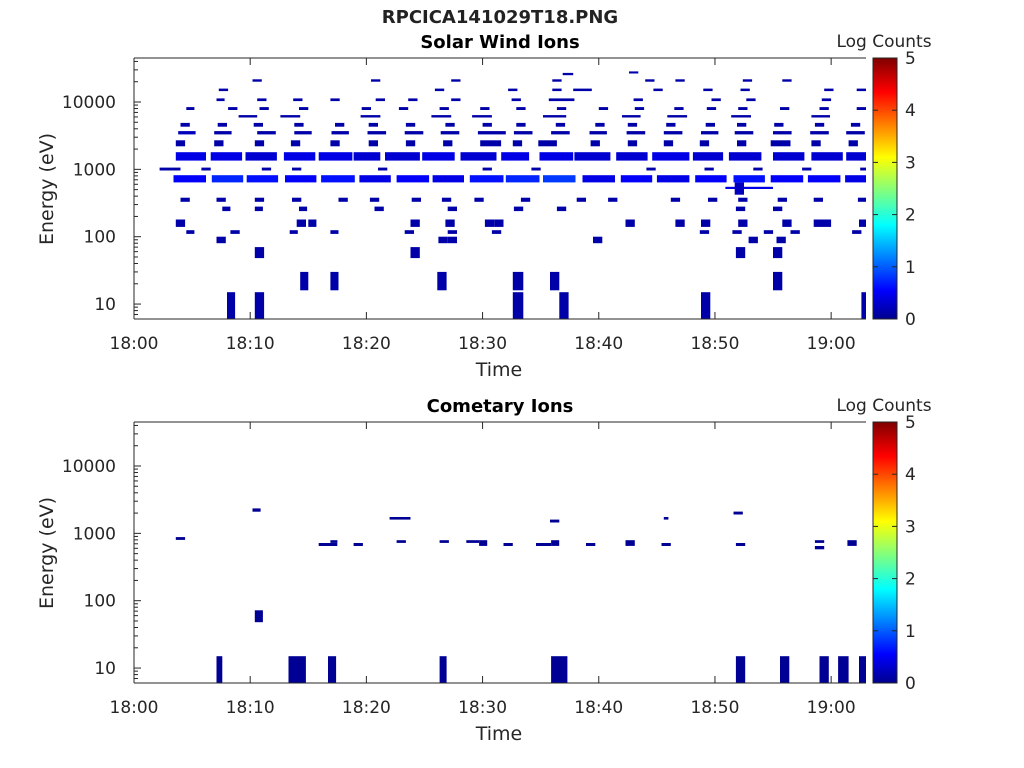  I want to click on colorbar, so click(885, 188).